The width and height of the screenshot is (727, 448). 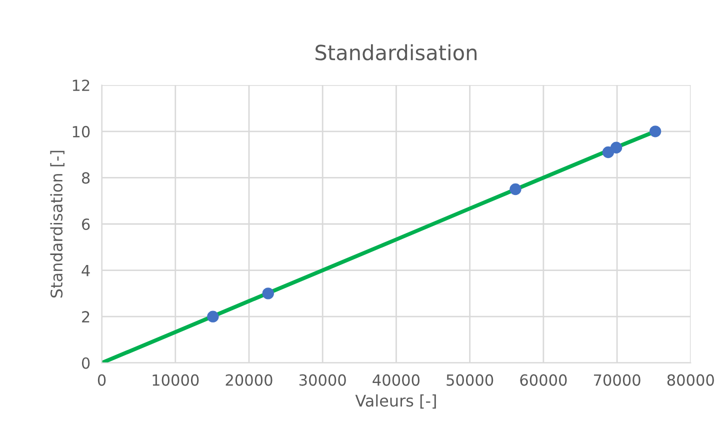 I want to click on x-tick-label: 50000, so click(x=470, y=380).